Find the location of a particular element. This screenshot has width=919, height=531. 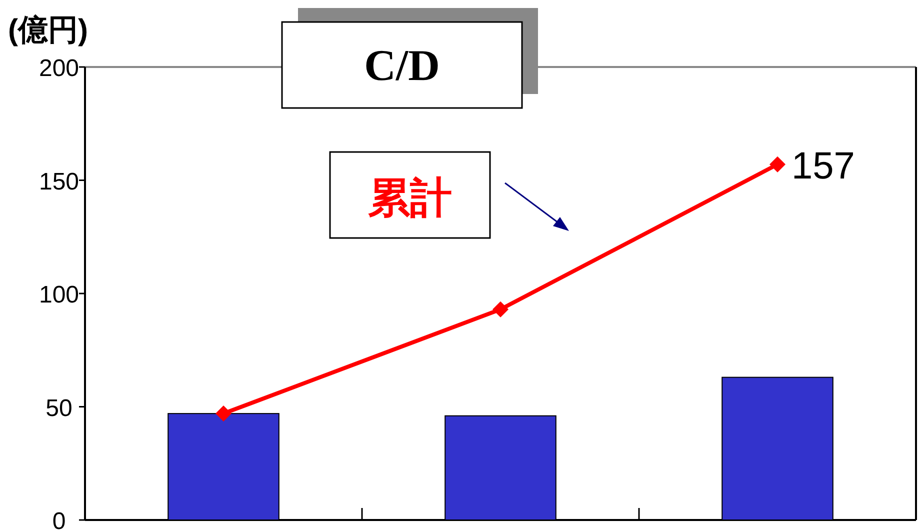

y-tick-label: 0 is located at coordinates (59, 519).